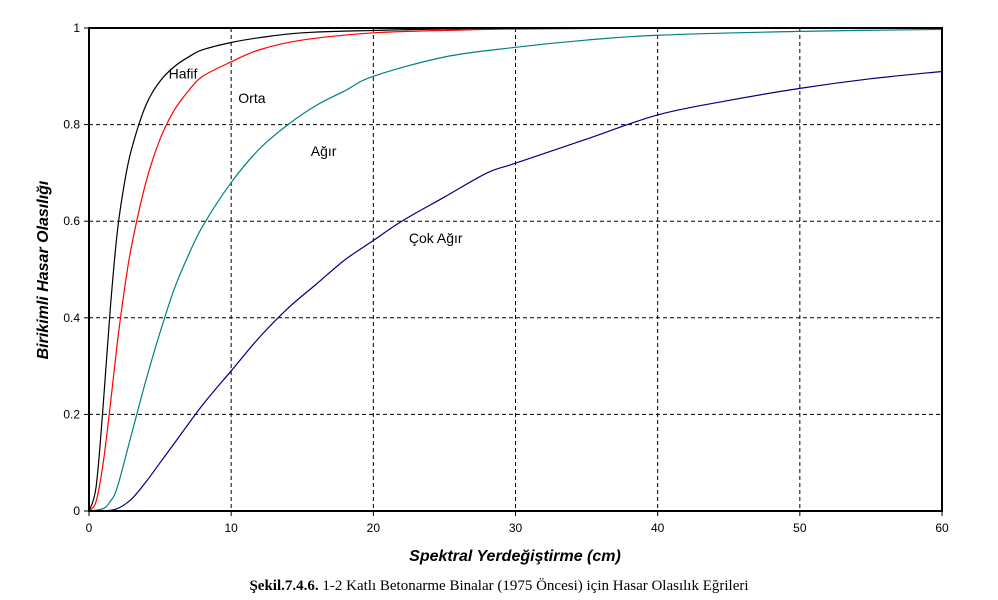 This screenshot has height=600, width=998. Describe the element at coordinates (658, 528) in the screenshot. I see `x-tick-label: 40` at that location.